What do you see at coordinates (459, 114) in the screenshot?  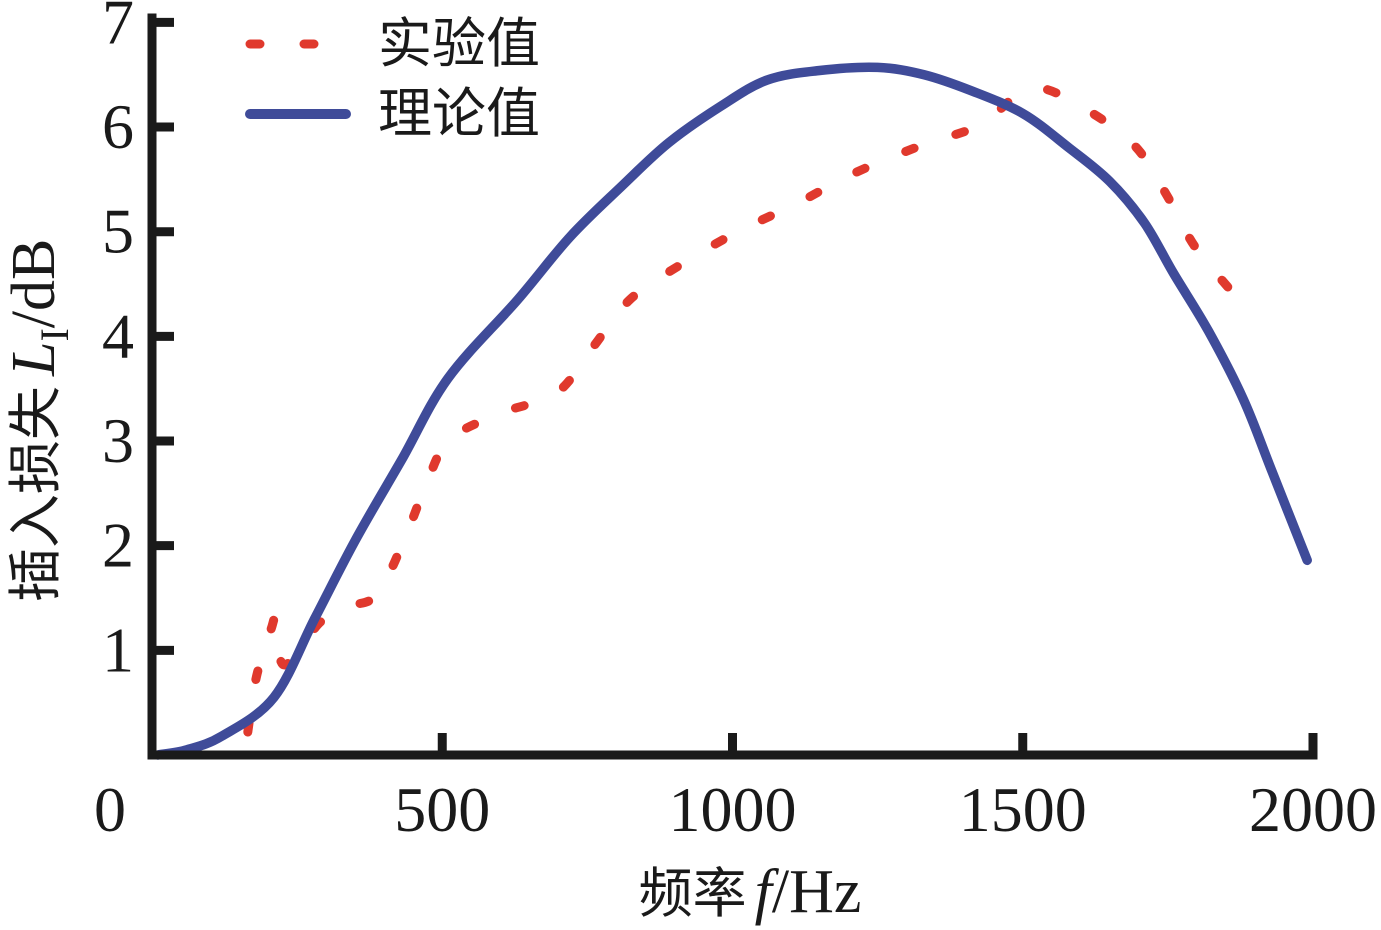 I see `legend-label-theory: 理论值` at bounding box center [459, 114].